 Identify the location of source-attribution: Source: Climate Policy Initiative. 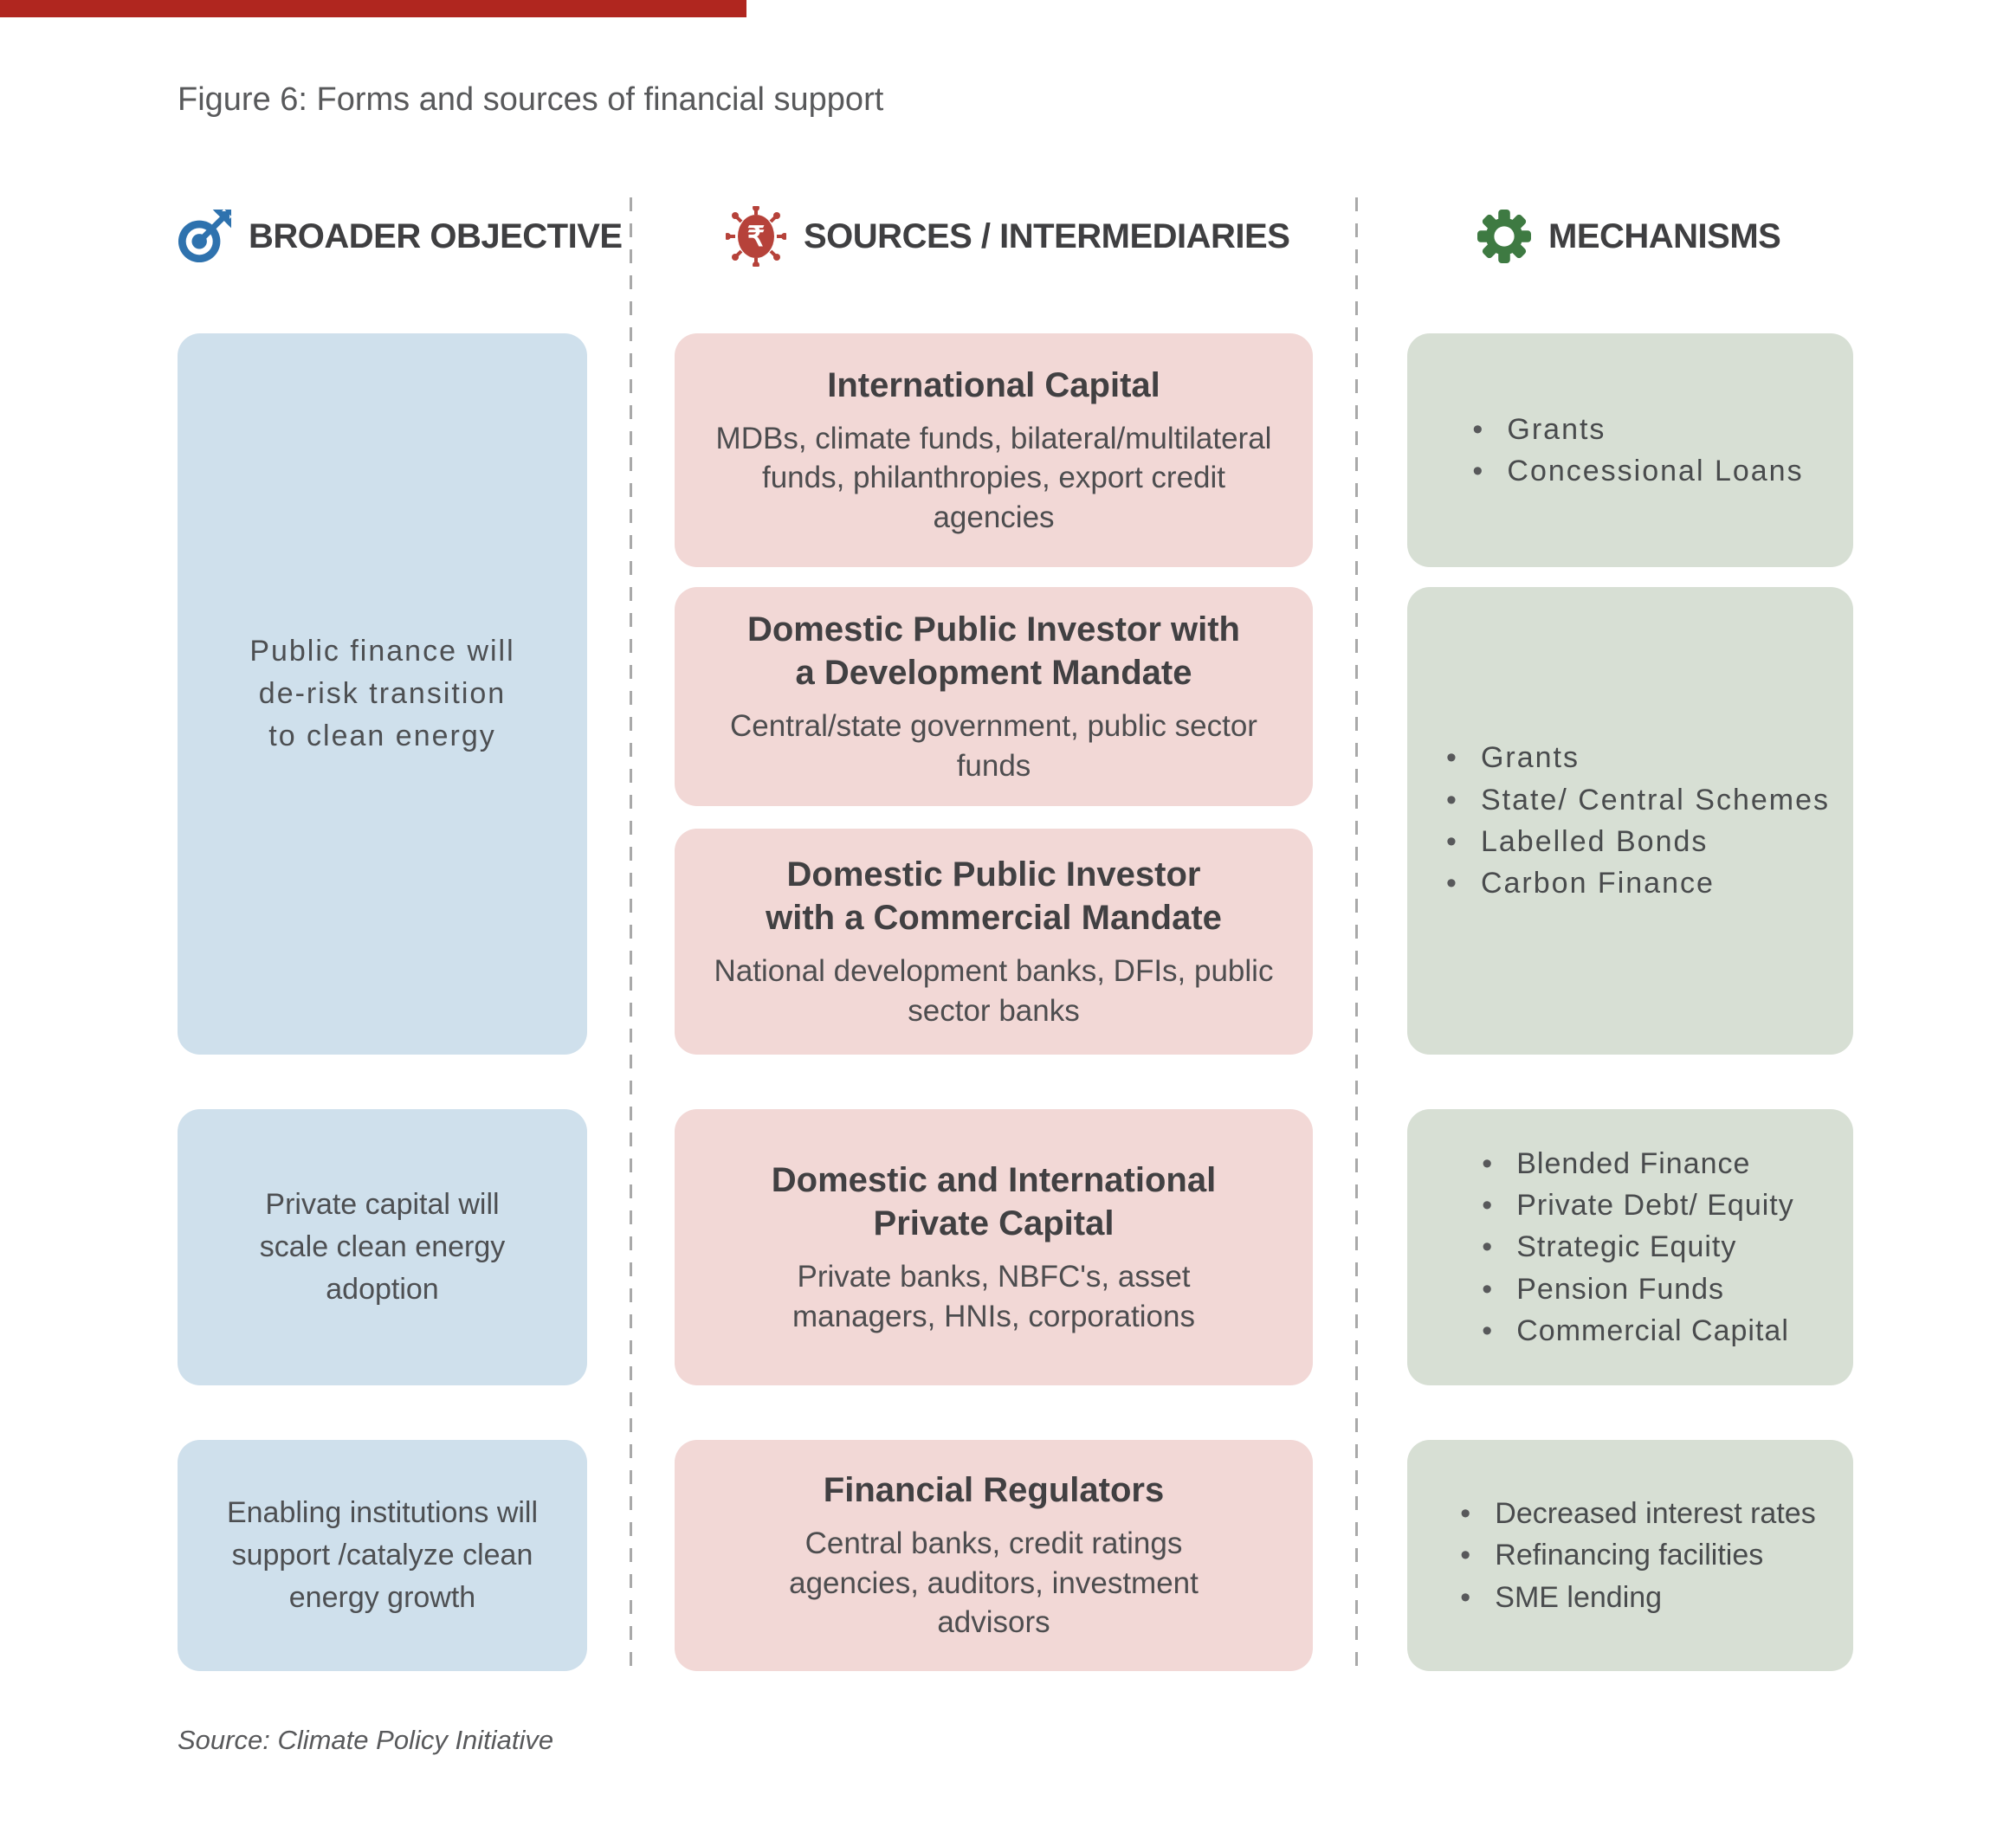
(366, 1740).